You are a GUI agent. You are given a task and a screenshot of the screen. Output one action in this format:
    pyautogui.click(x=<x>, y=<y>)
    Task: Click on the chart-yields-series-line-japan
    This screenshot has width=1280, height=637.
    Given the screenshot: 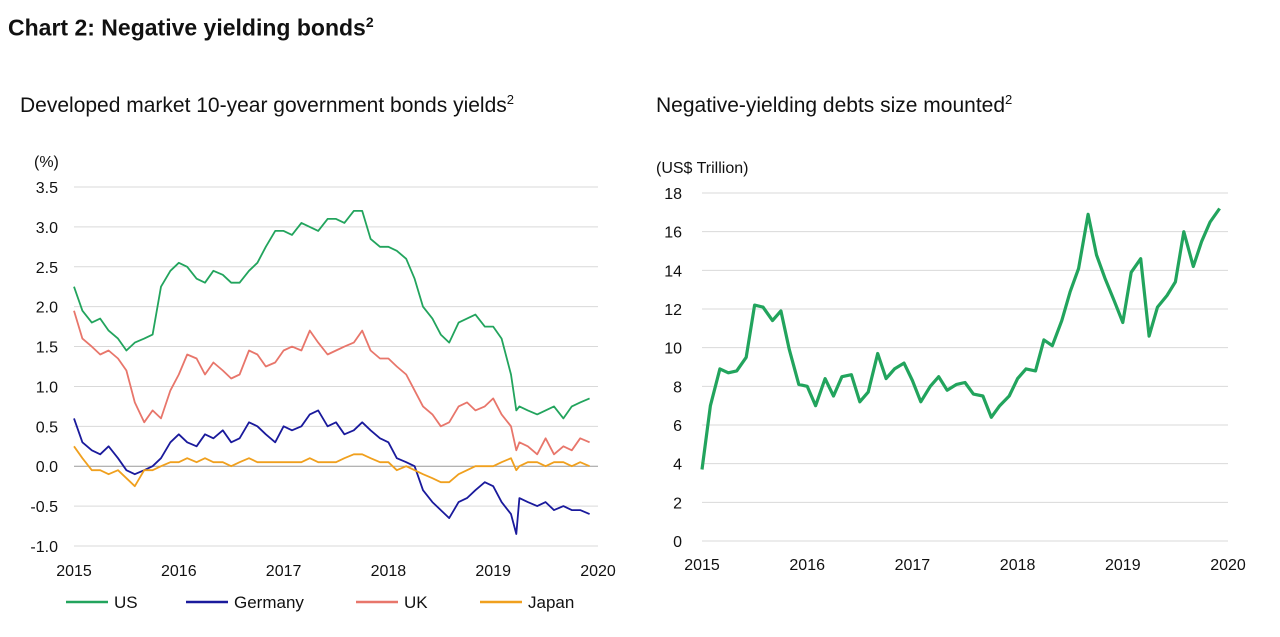 What is the action you would take?
    pyautogui.click(x=331, y=466)
    